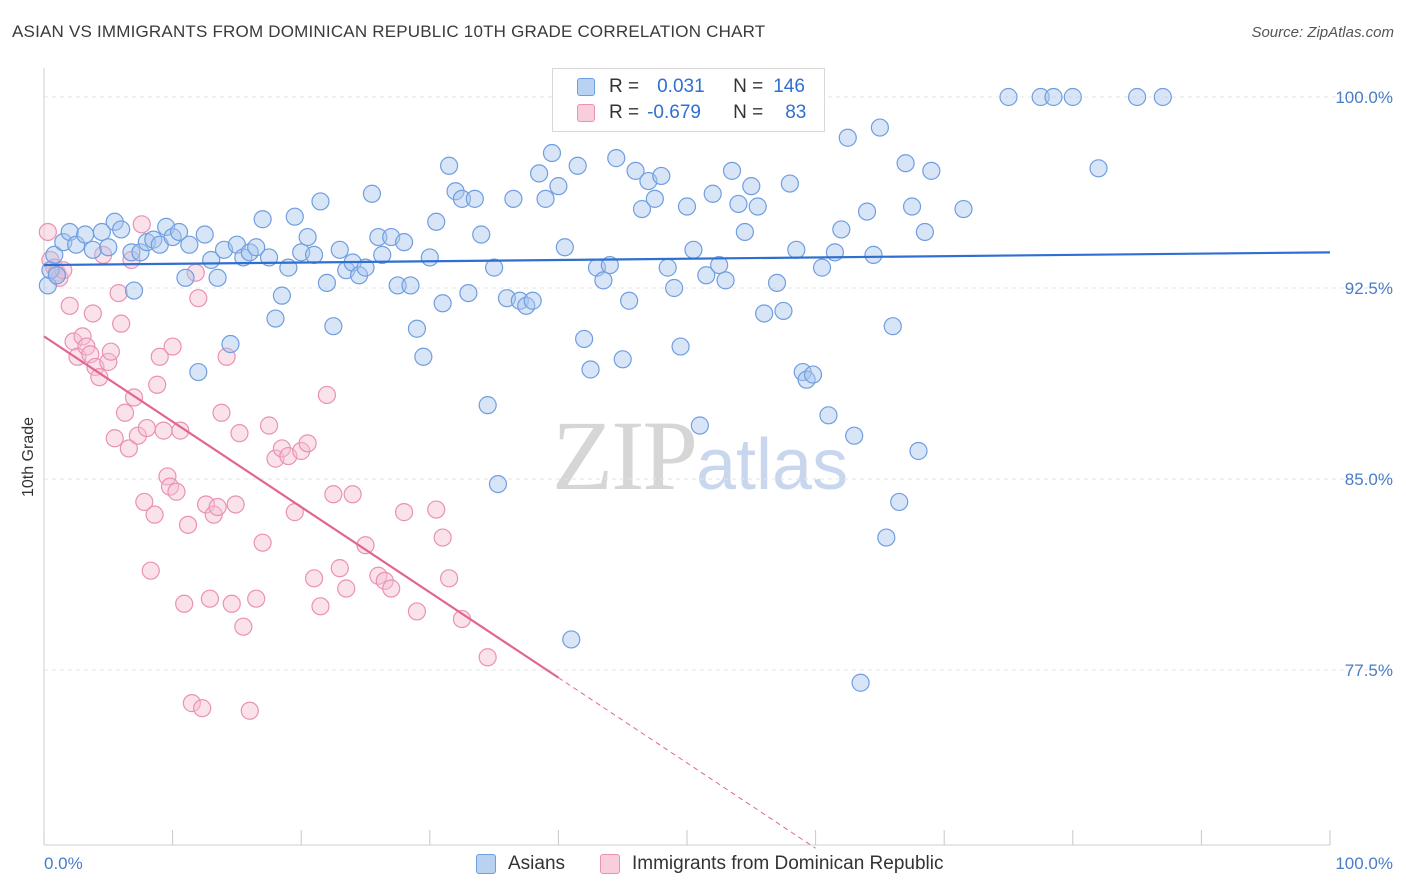 This screenshot has width=1406, height=892. What do you see at coordinates (28, 457) in the screenshot?
I see `y-axis-label: 10th Grade` at bounding box center [28, 457].